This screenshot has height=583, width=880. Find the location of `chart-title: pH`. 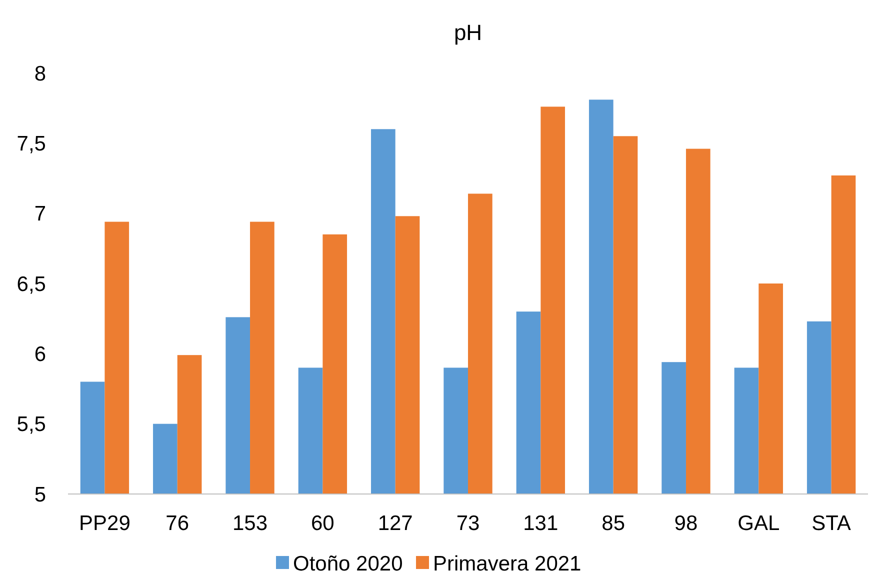

chart-title: pH is located at coordinates (468, 32).